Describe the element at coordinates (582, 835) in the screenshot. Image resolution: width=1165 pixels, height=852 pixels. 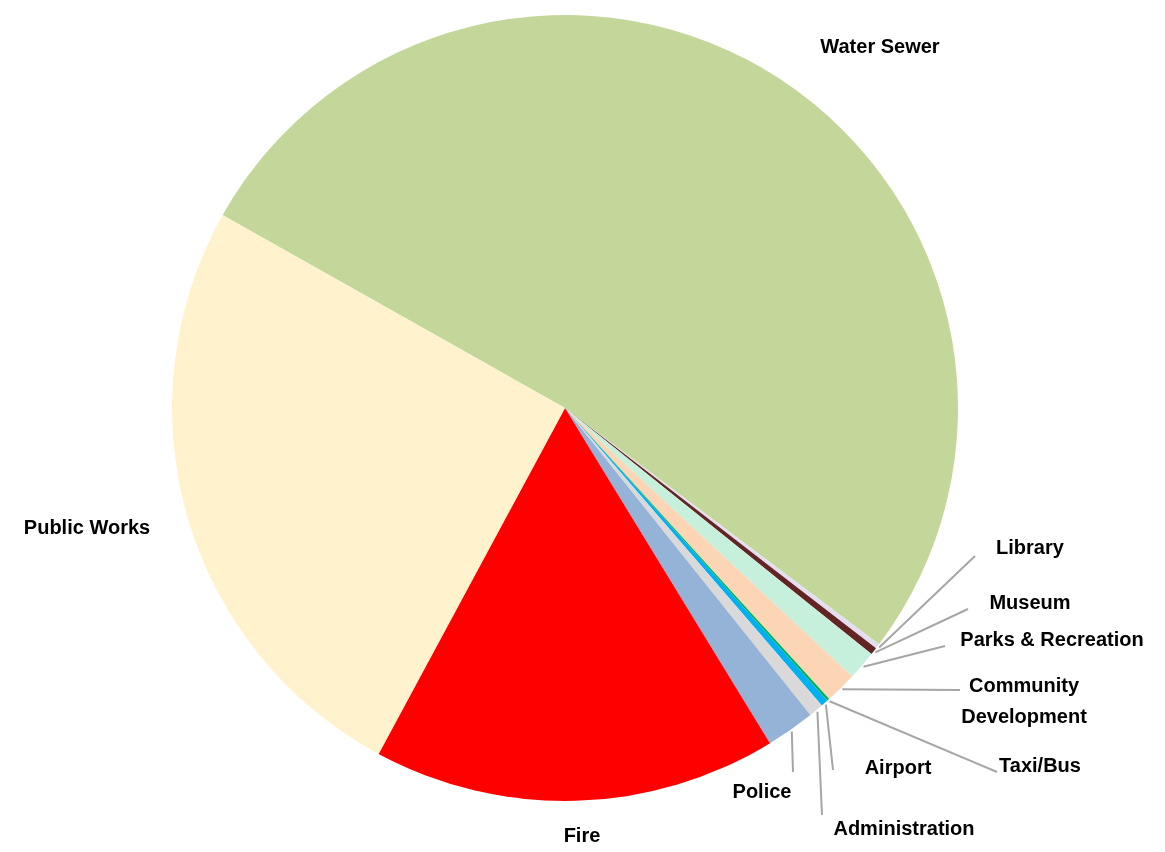
I see `slice-label: Fire` at that location.